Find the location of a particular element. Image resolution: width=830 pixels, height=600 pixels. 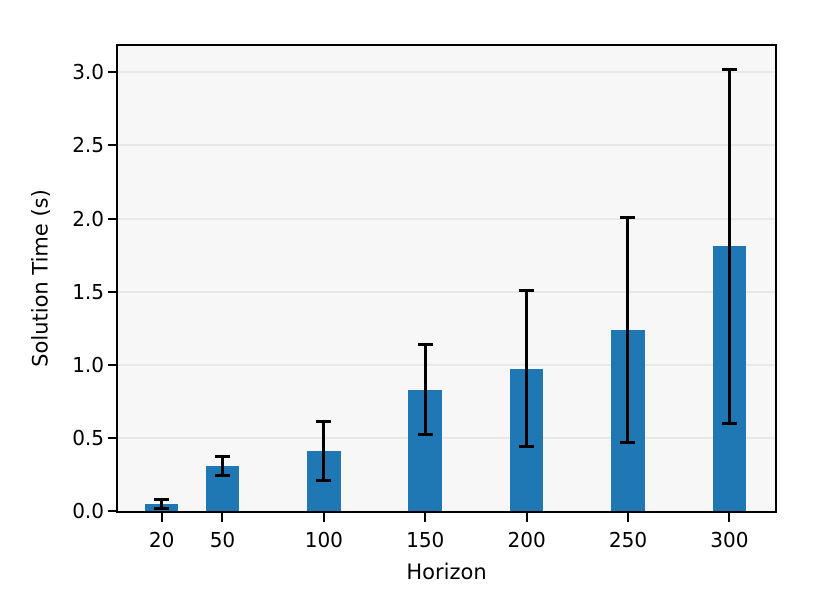

y-tick-label: 1.0 is located at coordinates (88, 364).